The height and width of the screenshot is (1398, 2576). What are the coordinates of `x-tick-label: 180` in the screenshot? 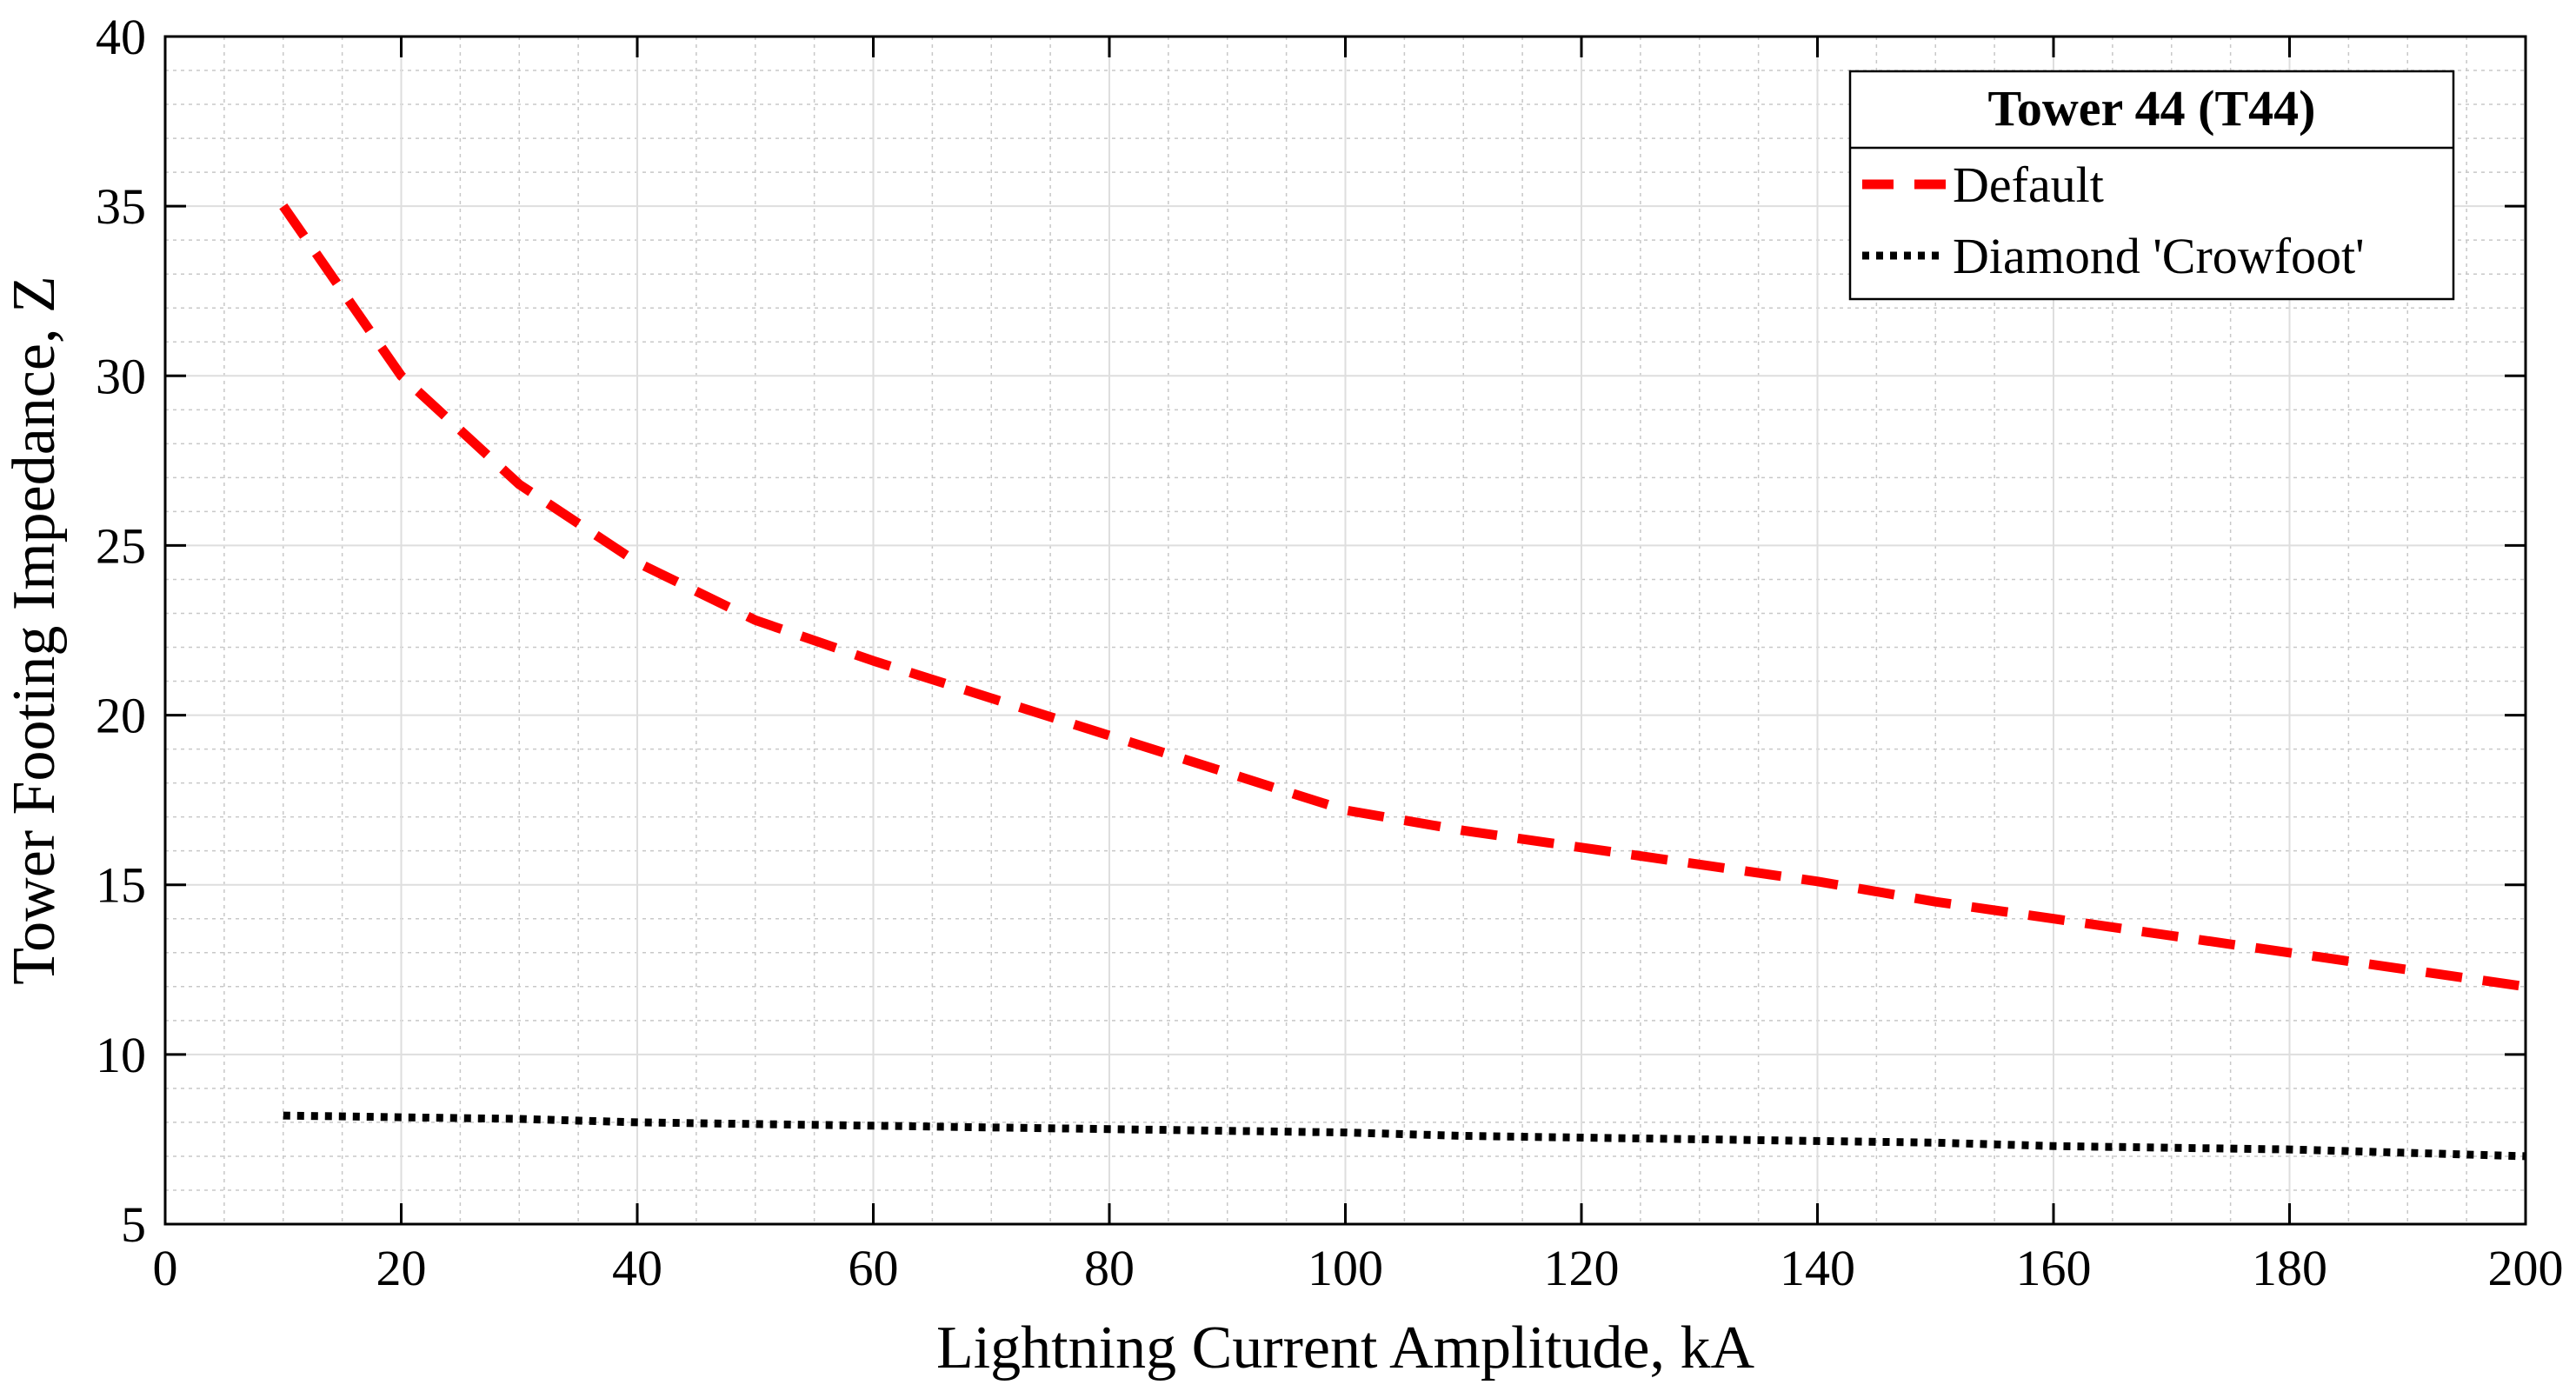 It's located at (2289, 1268).